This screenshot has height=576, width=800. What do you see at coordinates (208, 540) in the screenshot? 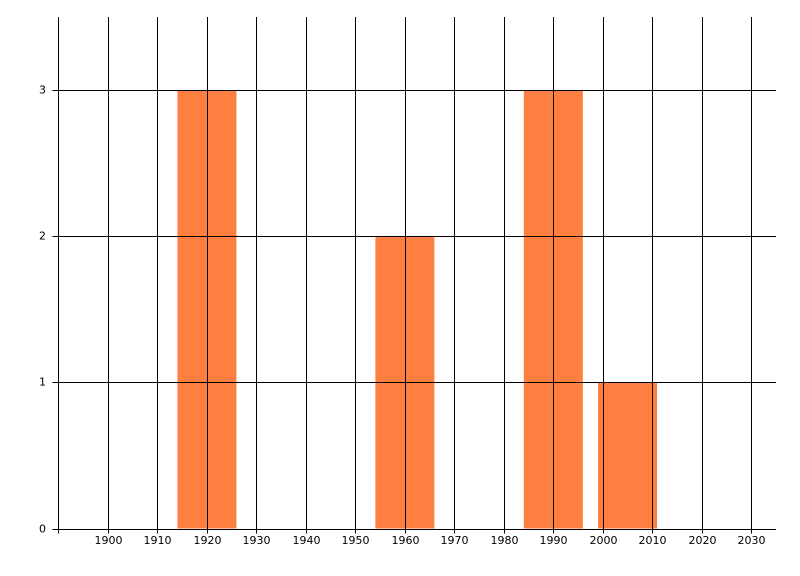
I see `x-tick-label: 1920` at bounding box center [208, 540].